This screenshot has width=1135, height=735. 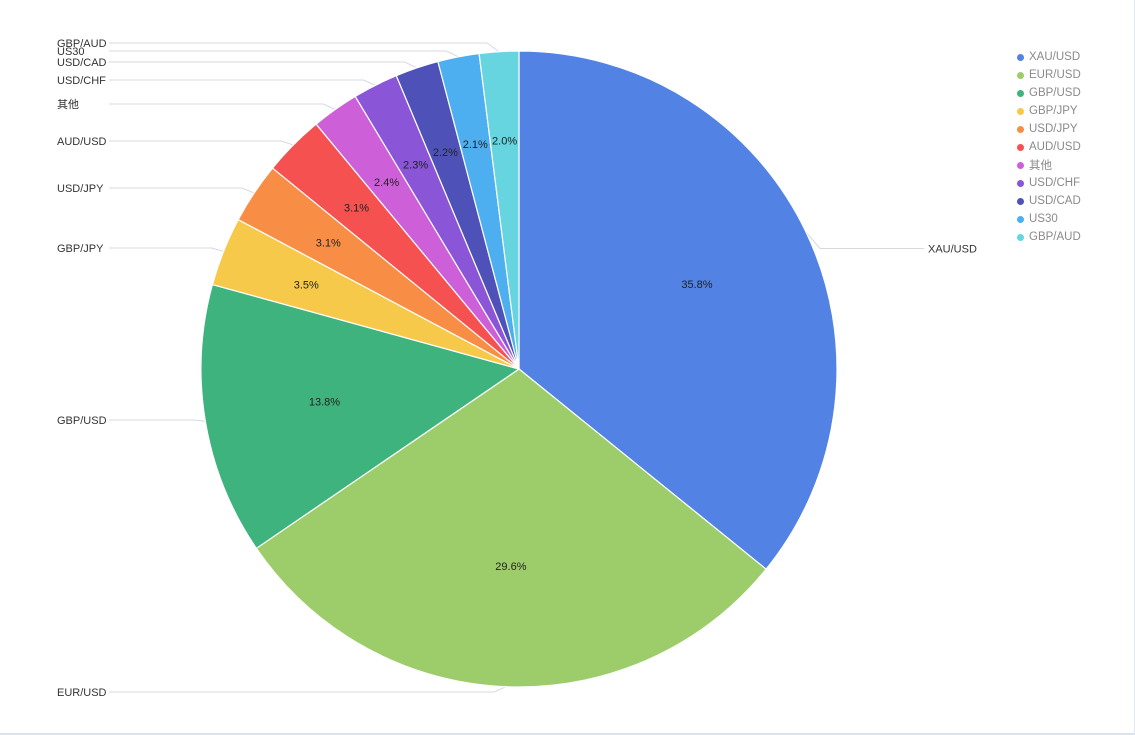 What do you see at coordinates (1055, 57) in the screenshot?
I see `legend-label: XAU/USD` at bounding box center [1055, 57].